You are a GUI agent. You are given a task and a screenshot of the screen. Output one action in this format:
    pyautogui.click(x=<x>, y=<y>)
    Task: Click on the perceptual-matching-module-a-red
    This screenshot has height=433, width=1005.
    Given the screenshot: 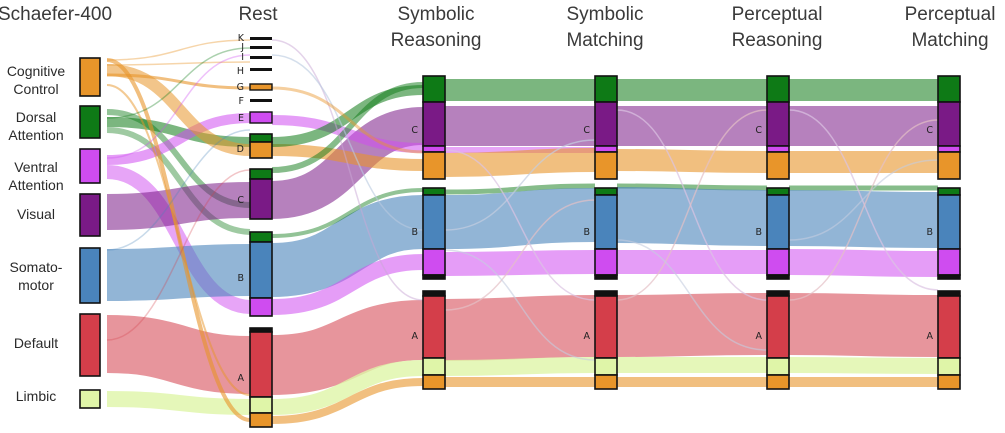 What is the action you would take?
    pyautogui.click(x=949, y=327)
    